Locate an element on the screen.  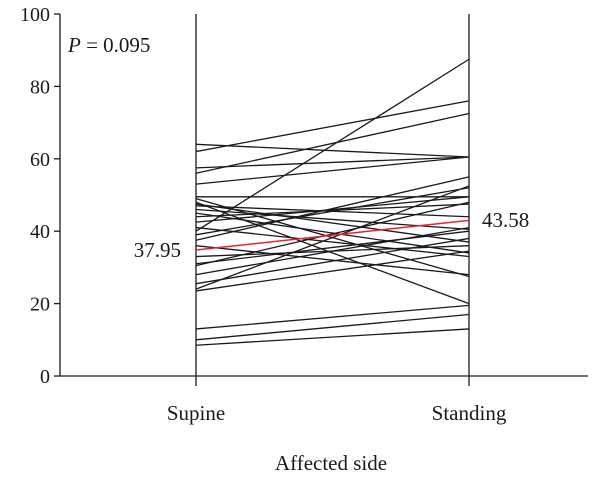
category-label-supine: Supine is located at coordinates (196, 413).